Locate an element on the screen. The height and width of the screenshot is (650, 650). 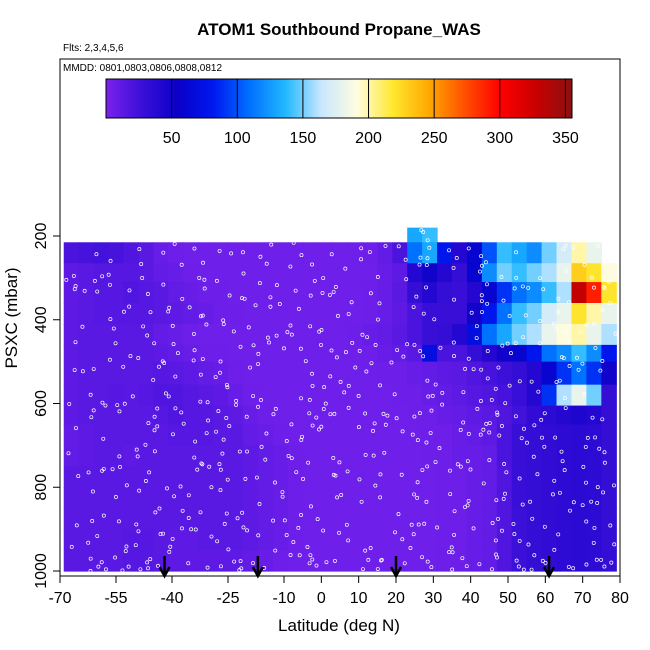
x-tick-label: -55 is located at coordinates (115, 598).